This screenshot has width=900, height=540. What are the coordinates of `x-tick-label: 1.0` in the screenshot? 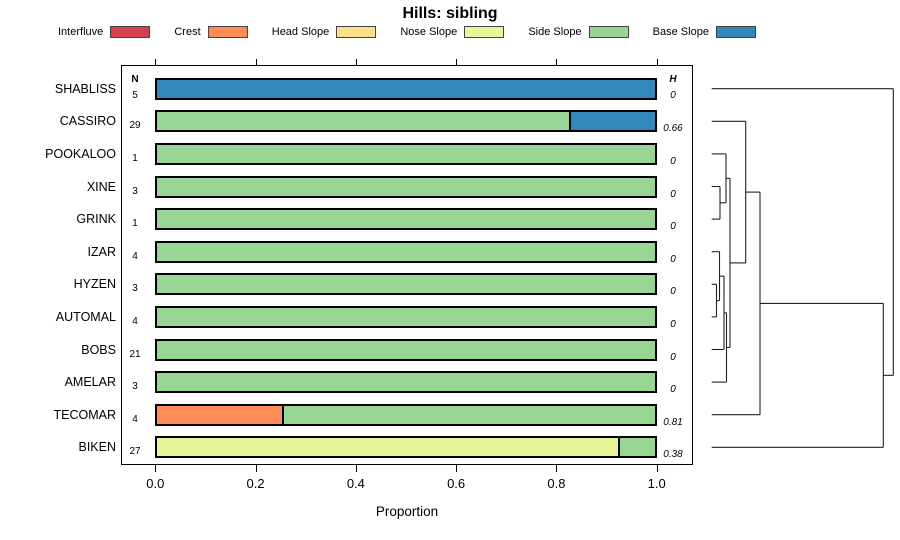 It's located at (656, 483).